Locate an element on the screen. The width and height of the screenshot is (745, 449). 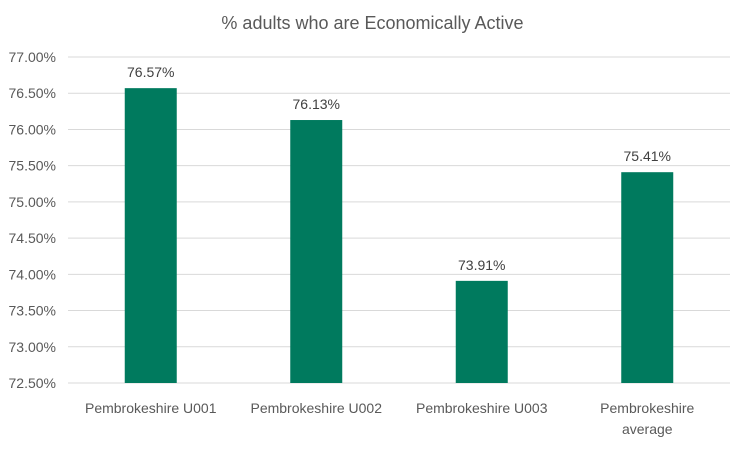
y-tick-label: 73.00% is located at coordinates (32, 347).